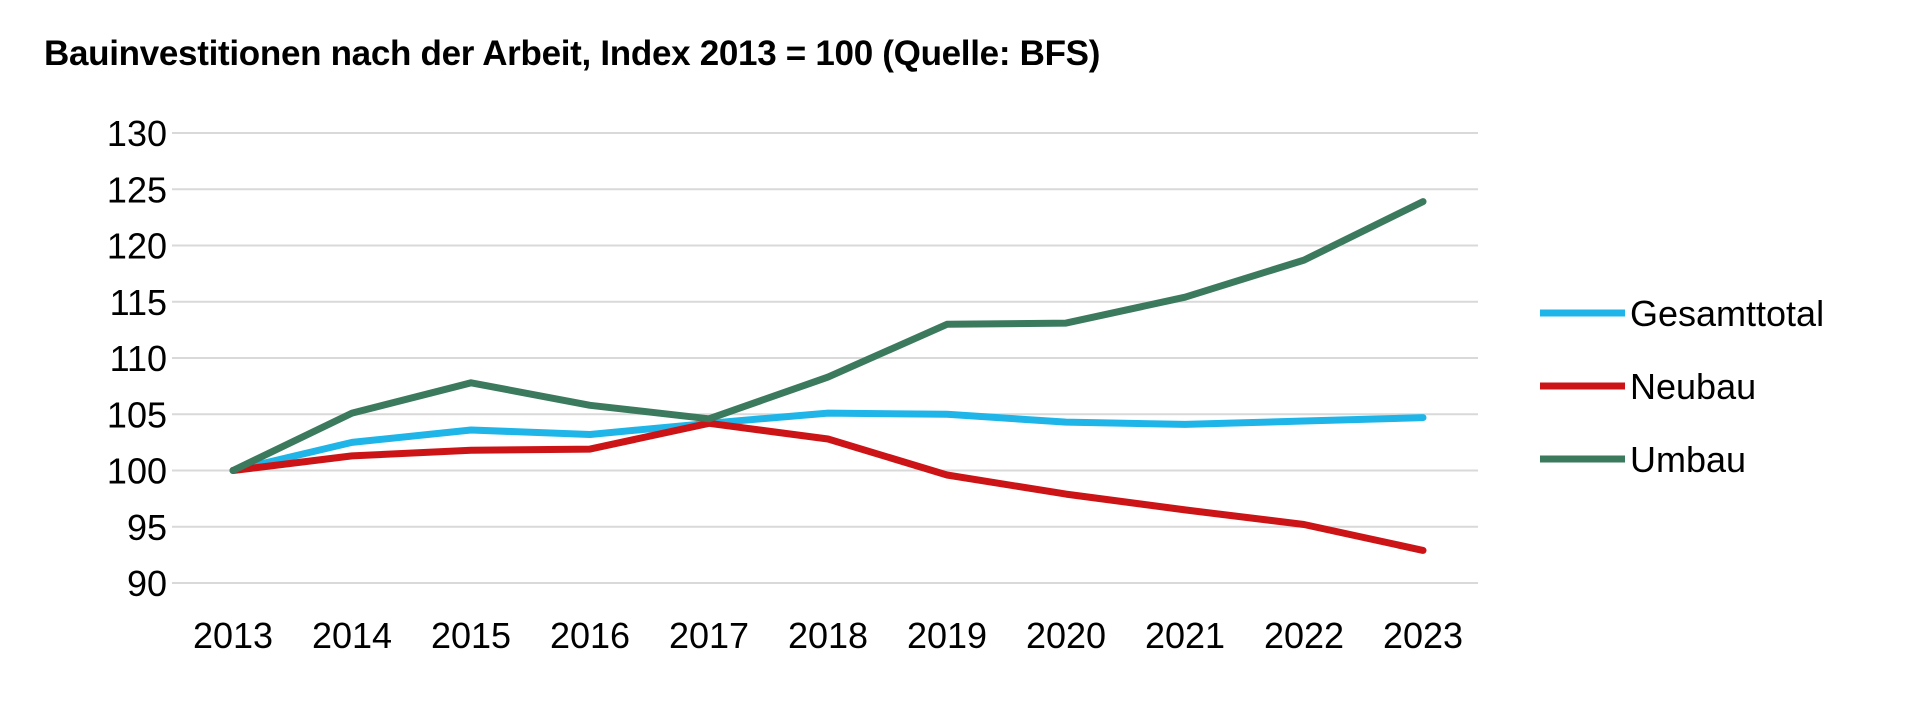 The height and width of the screenshot is (704, 1920). Describe the element at coordinates (828, 486) in the screenshot. I see `series-line-neubau` at that location.